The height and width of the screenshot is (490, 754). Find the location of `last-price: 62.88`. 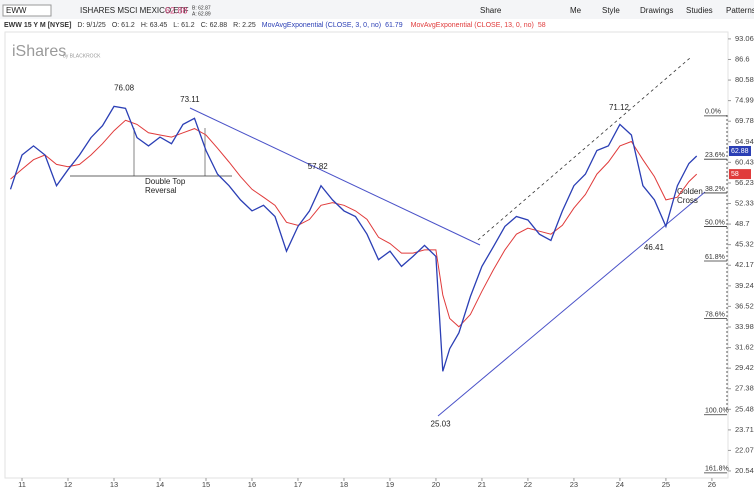

last-price: 62.88 is located at coordinates (176, 10).